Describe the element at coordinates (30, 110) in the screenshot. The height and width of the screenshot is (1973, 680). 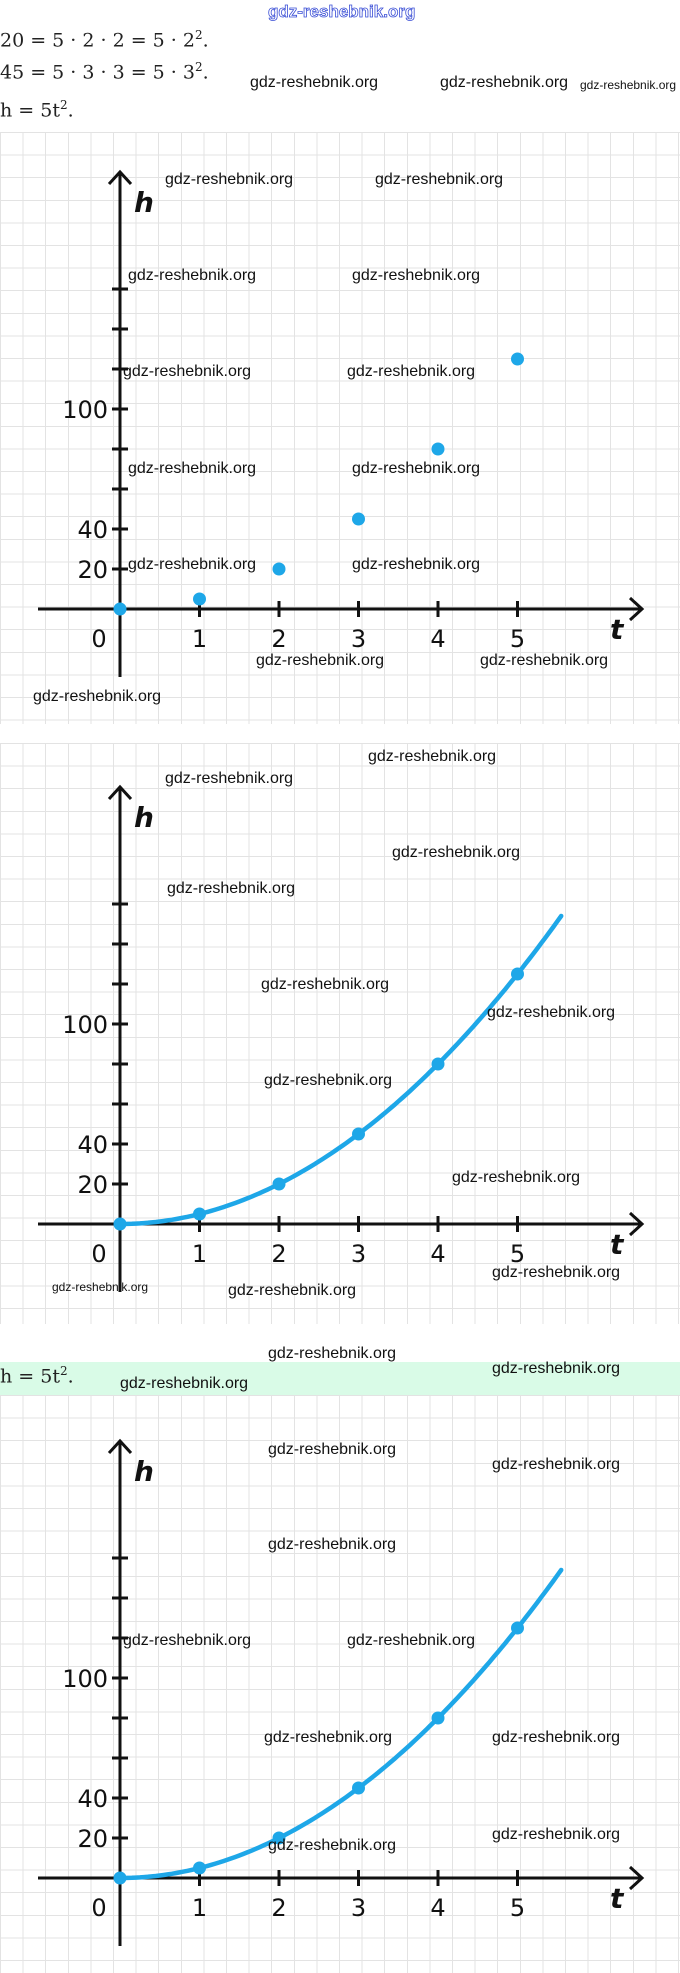
I see `equation-text: h = 5t` at that location.